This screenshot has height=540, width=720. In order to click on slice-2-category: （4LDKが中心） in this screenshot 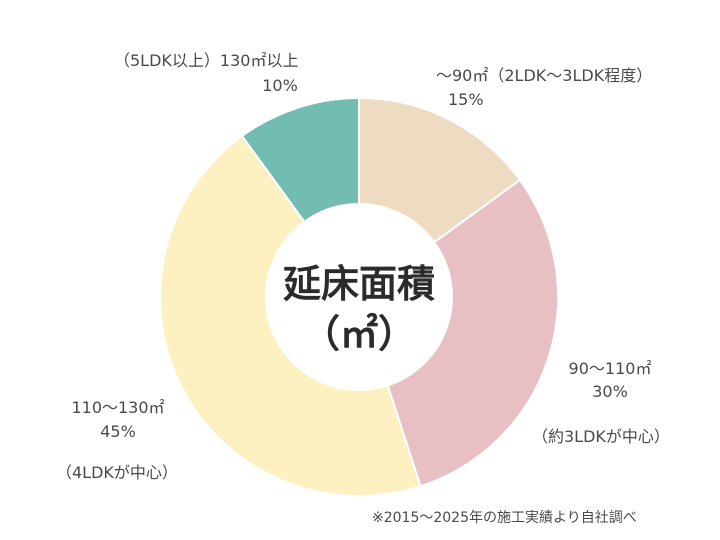, I will do `click(117, 472)`.